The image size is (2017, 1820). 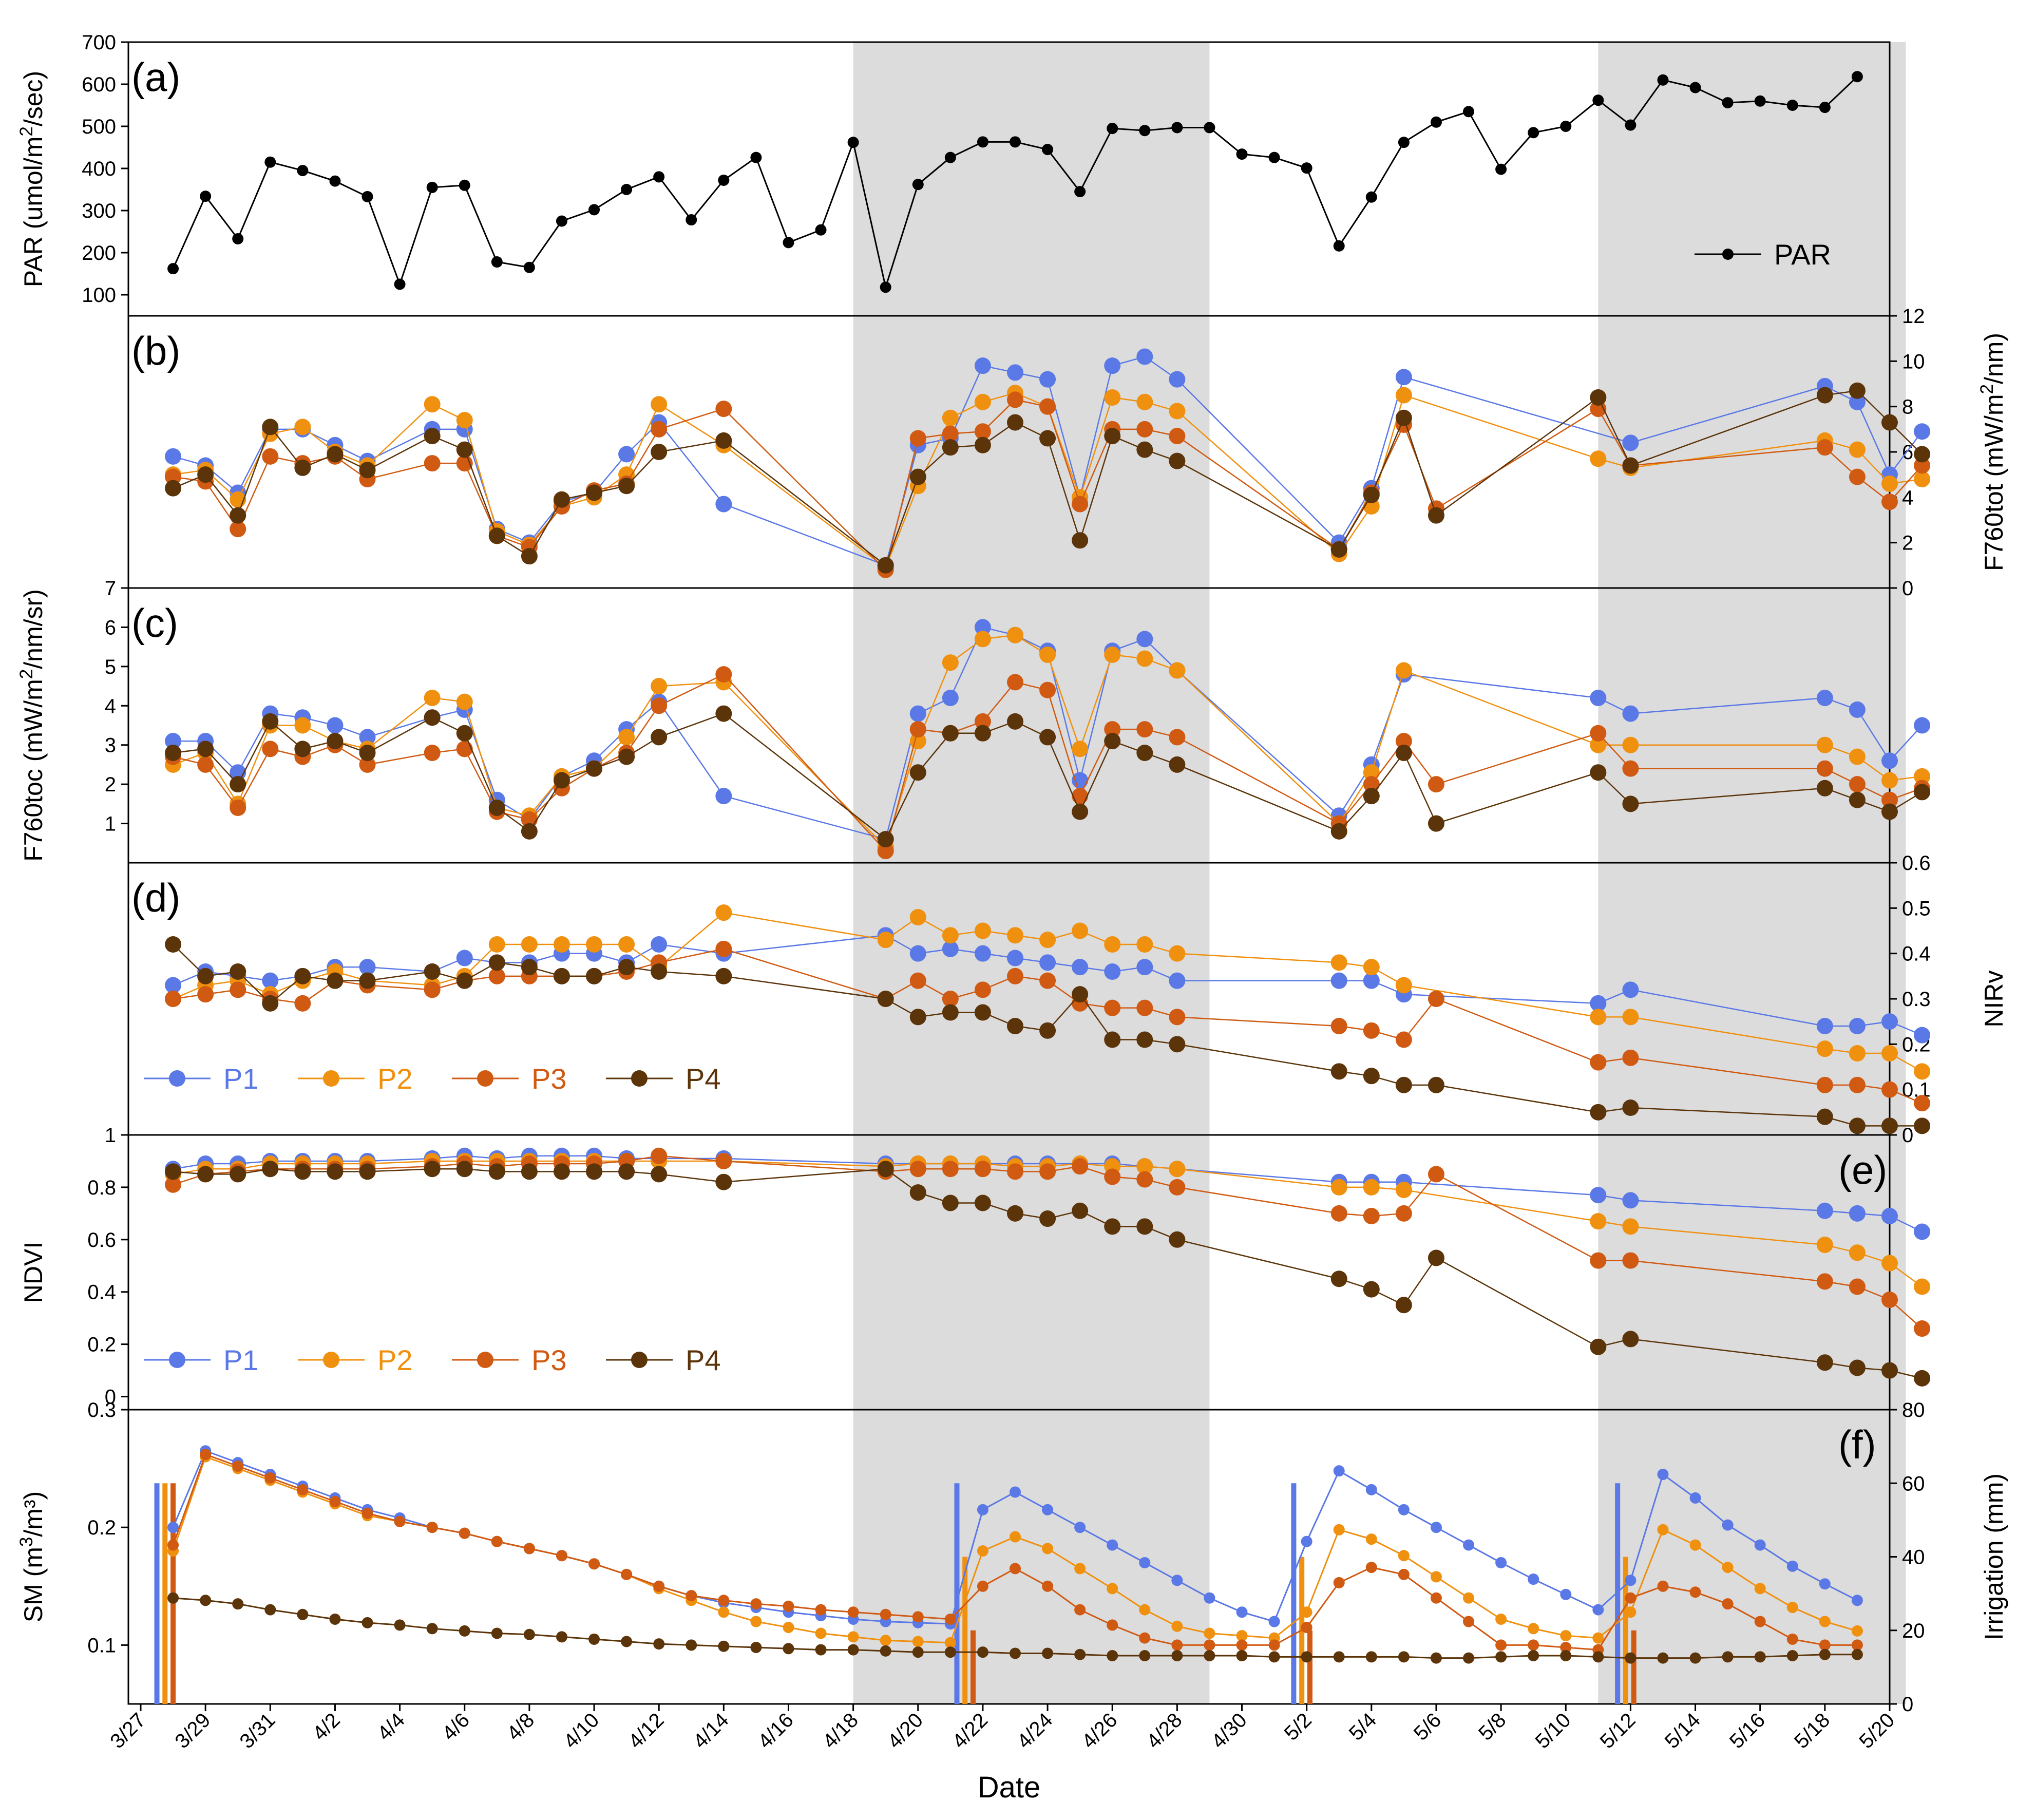 I want to click on legend: P1 P2 P3 P4, so click(x=432, y=1360).